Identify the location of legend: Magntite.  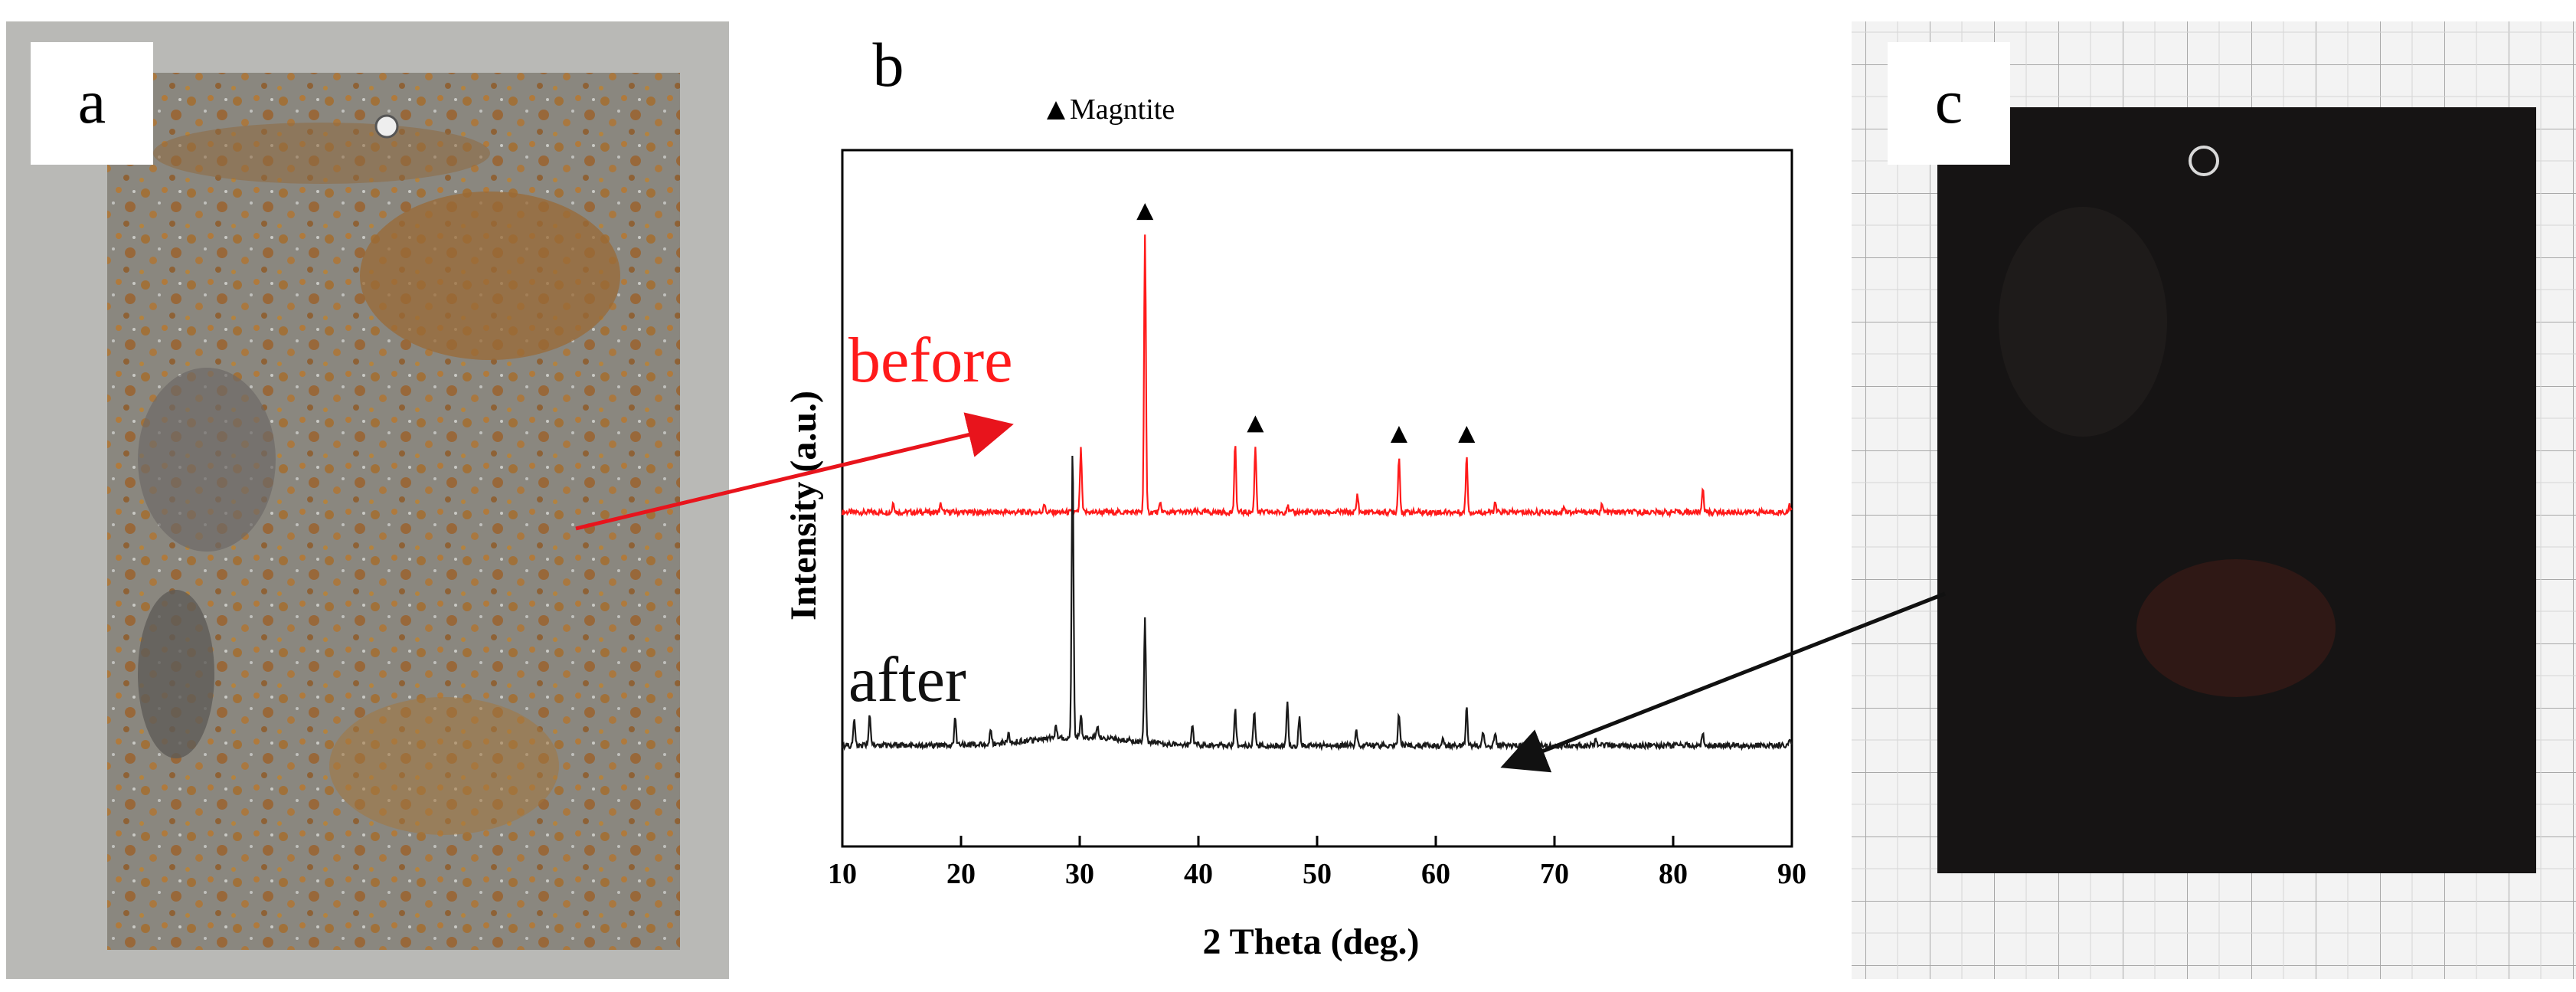
(1111, 109).